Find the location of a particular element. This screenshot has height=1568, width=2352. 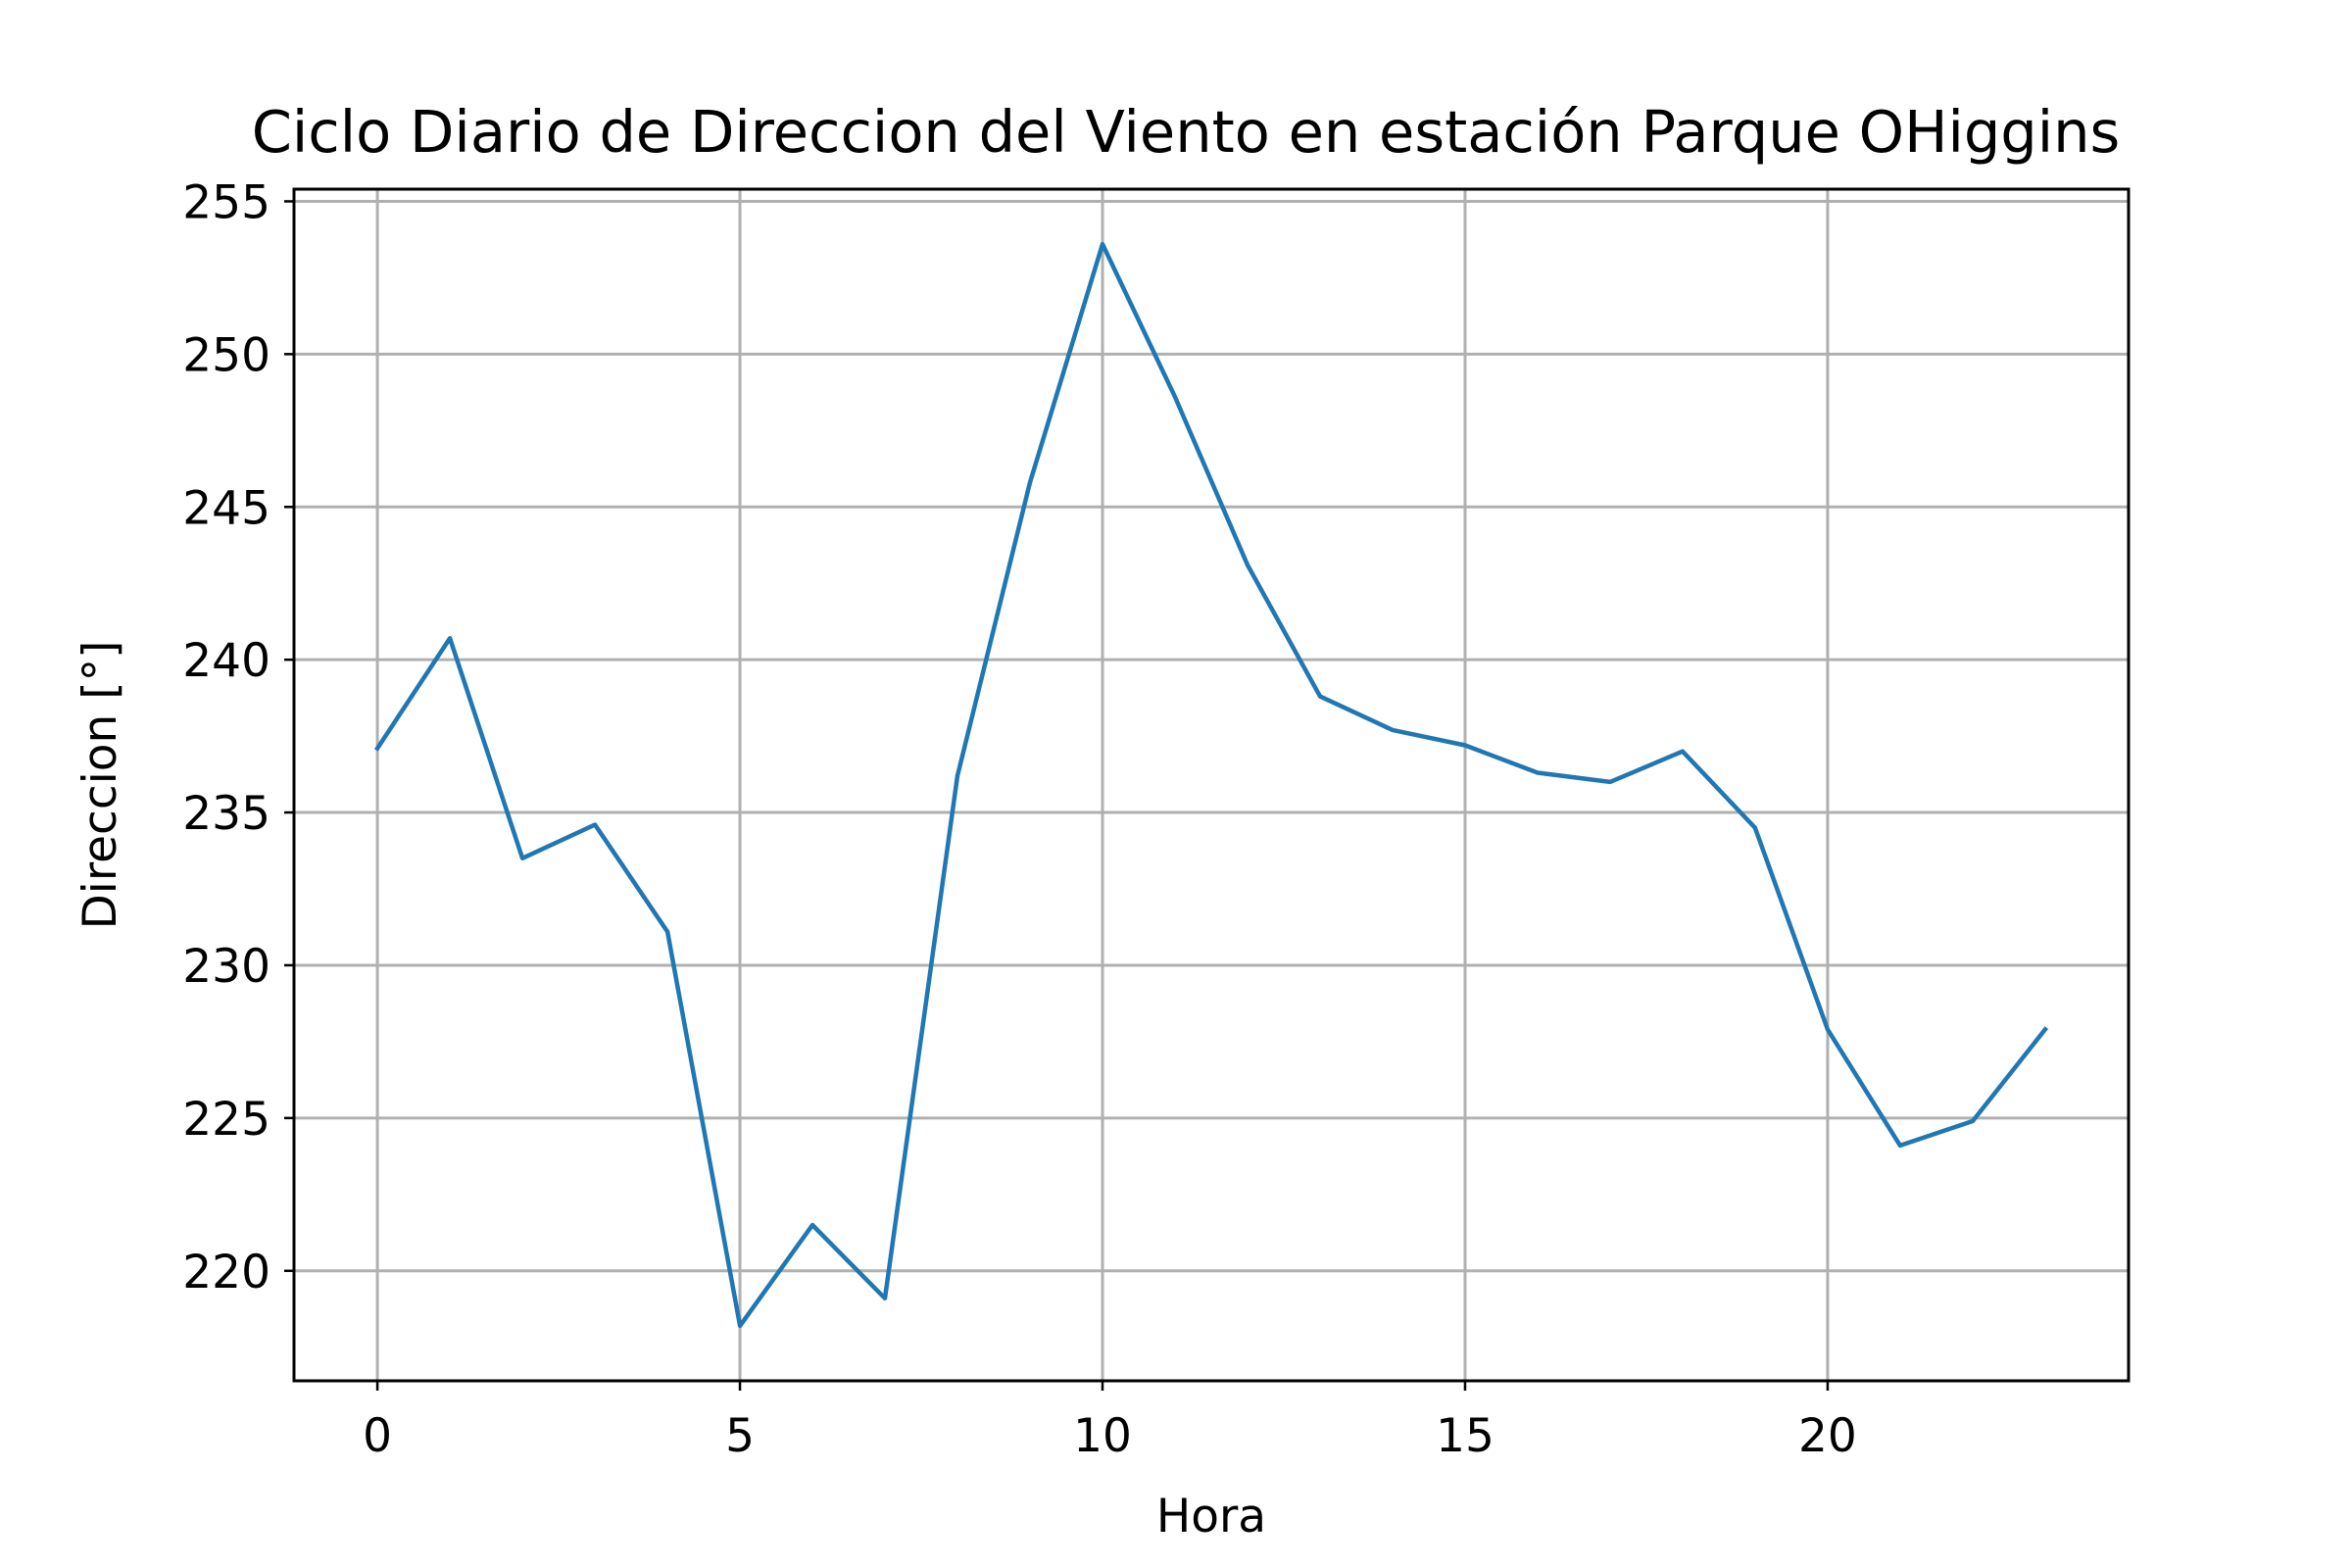

y-tick-label: 245 is located at coordinates (226, 508).